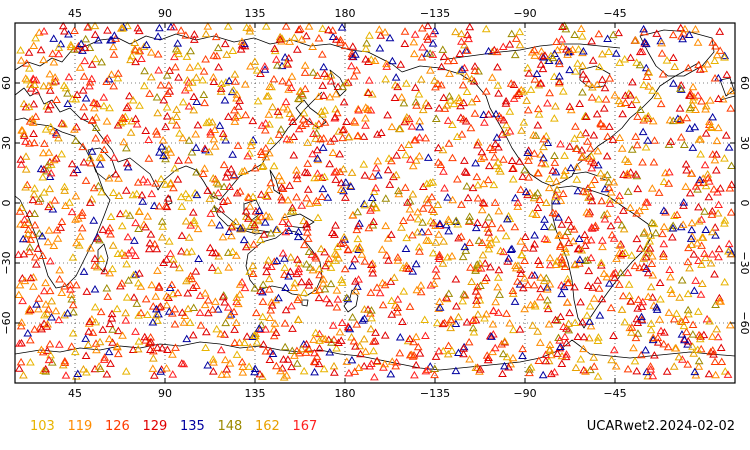 This screenshot has width=750, height=450. Describe the element at coordinates (80, 426) in the screenshot. I see `legend-item: 119` at that location.